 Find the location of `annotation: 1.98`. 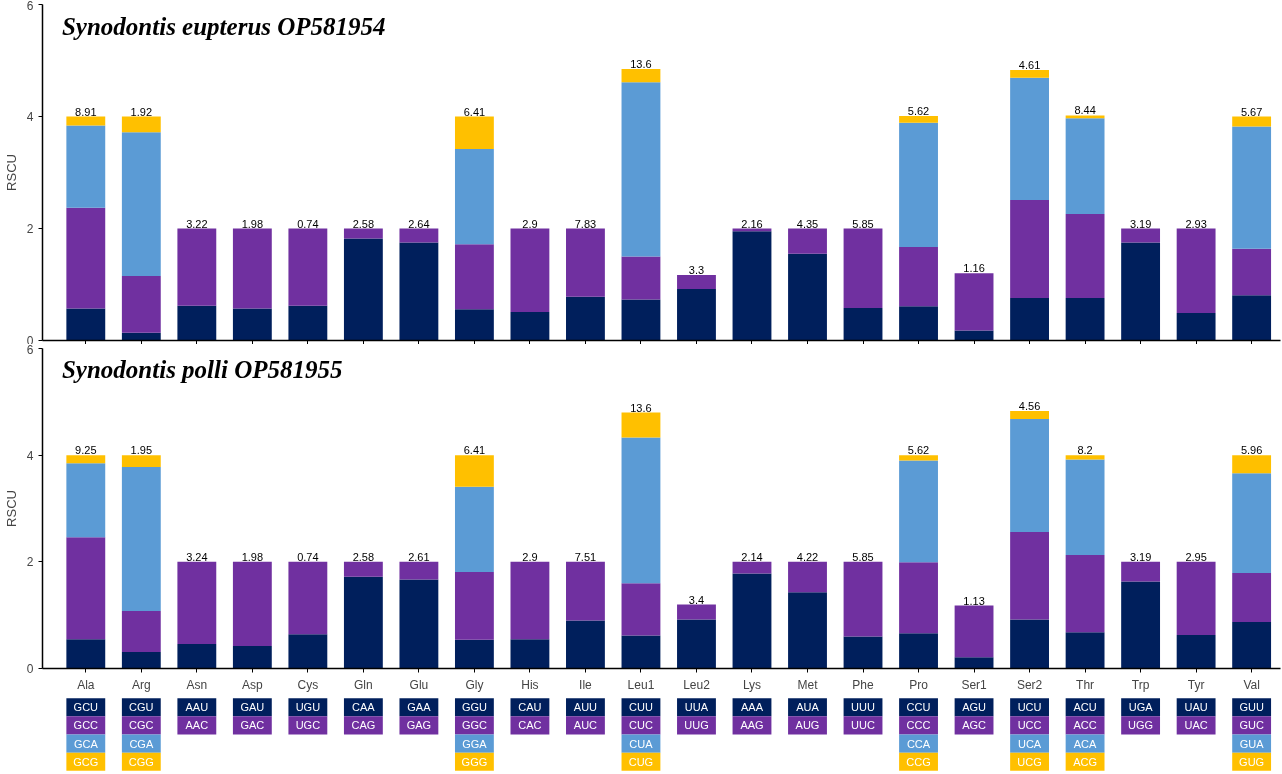

annotation: 1.98 is located at coordinates (252, 556).